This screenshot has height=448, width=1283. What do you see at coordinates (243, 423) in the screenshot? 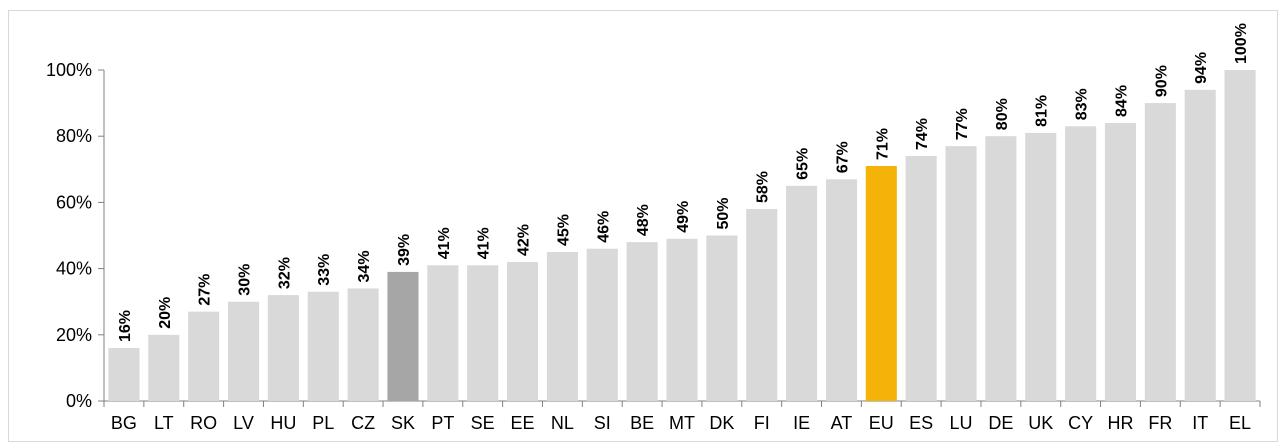
I see `category-label: LV` at bounding box center [243, 423].